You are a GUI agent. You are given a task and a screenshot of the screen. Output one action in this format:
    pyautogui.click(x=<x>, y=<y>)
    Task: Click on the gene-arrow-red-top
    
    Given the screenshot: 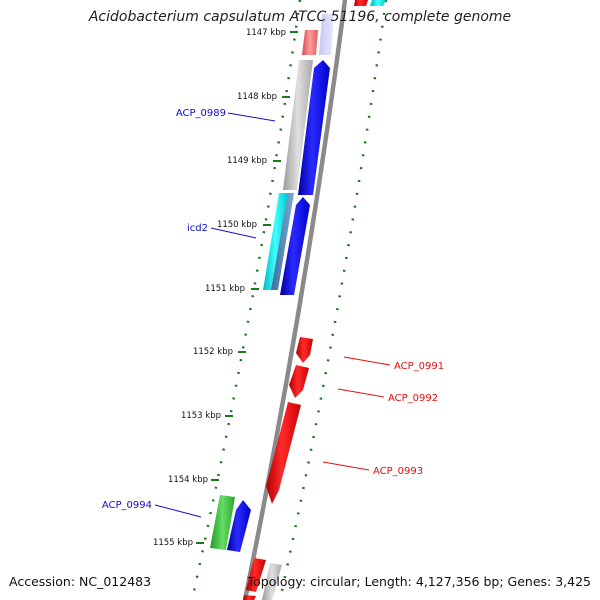 What is the action you would take?
    pyautogui.click(x=361, y=3)
    